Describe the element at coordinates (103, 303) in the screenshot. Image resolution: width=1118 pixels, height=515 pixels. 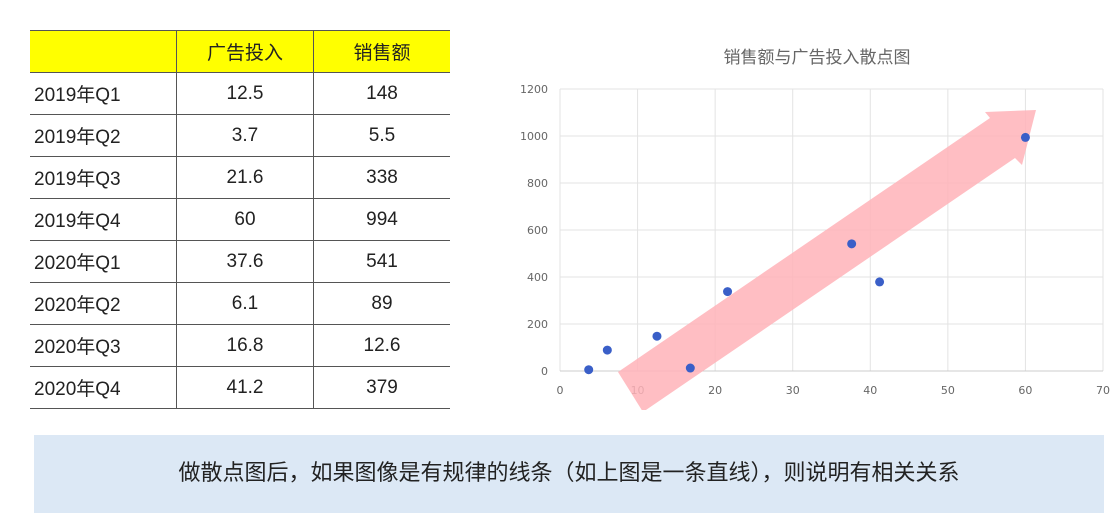
I see `table-cell: 2020年Q2` at that location.